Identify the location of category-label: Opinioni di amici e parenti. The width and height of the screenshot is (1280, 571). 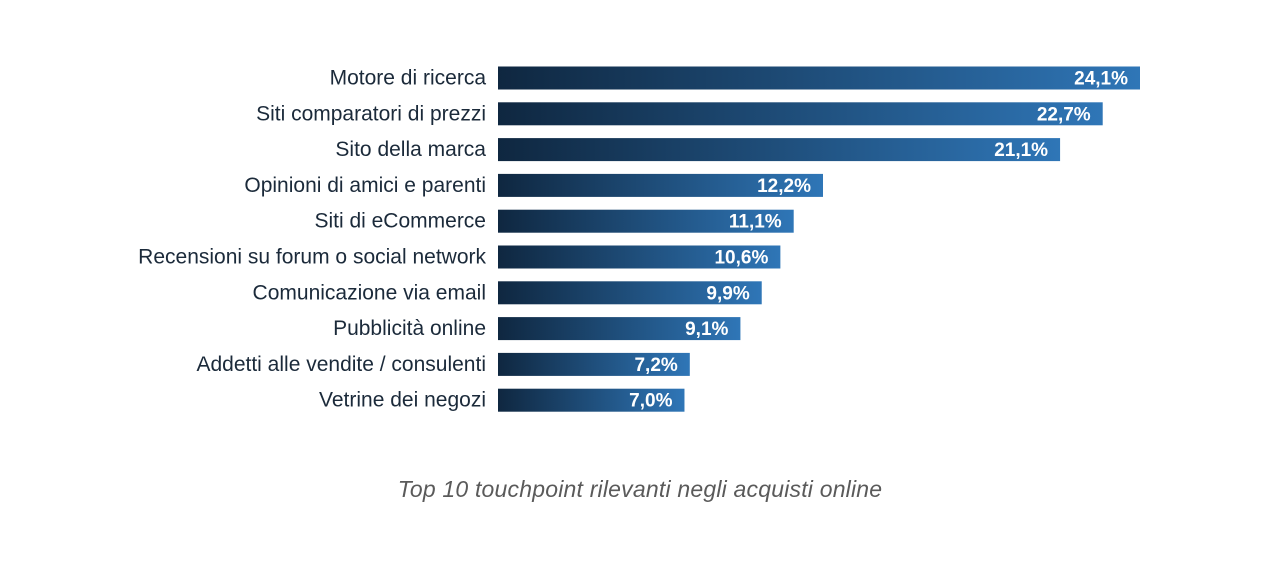
(365, 185).